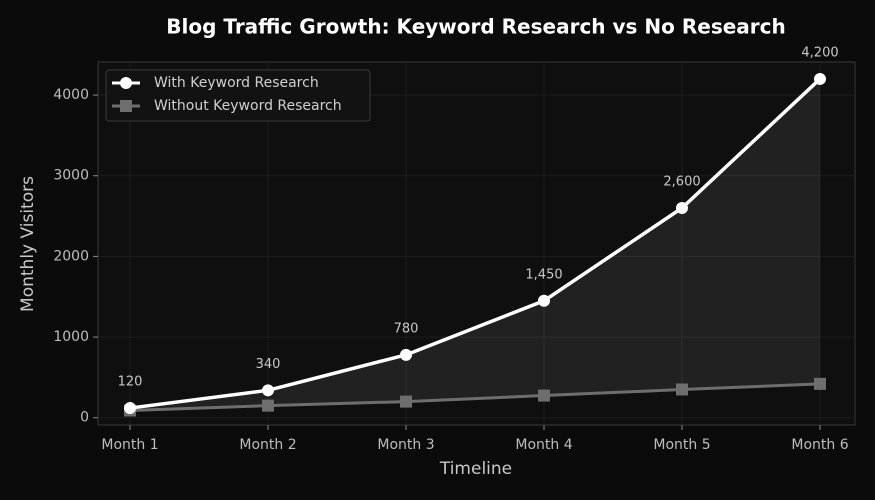 This screenshot has height=500, width=875. What do you see at coordinates (681, 182) in the screenshot?
I see `value-label: 2,600` at bounding box center [681, 182].